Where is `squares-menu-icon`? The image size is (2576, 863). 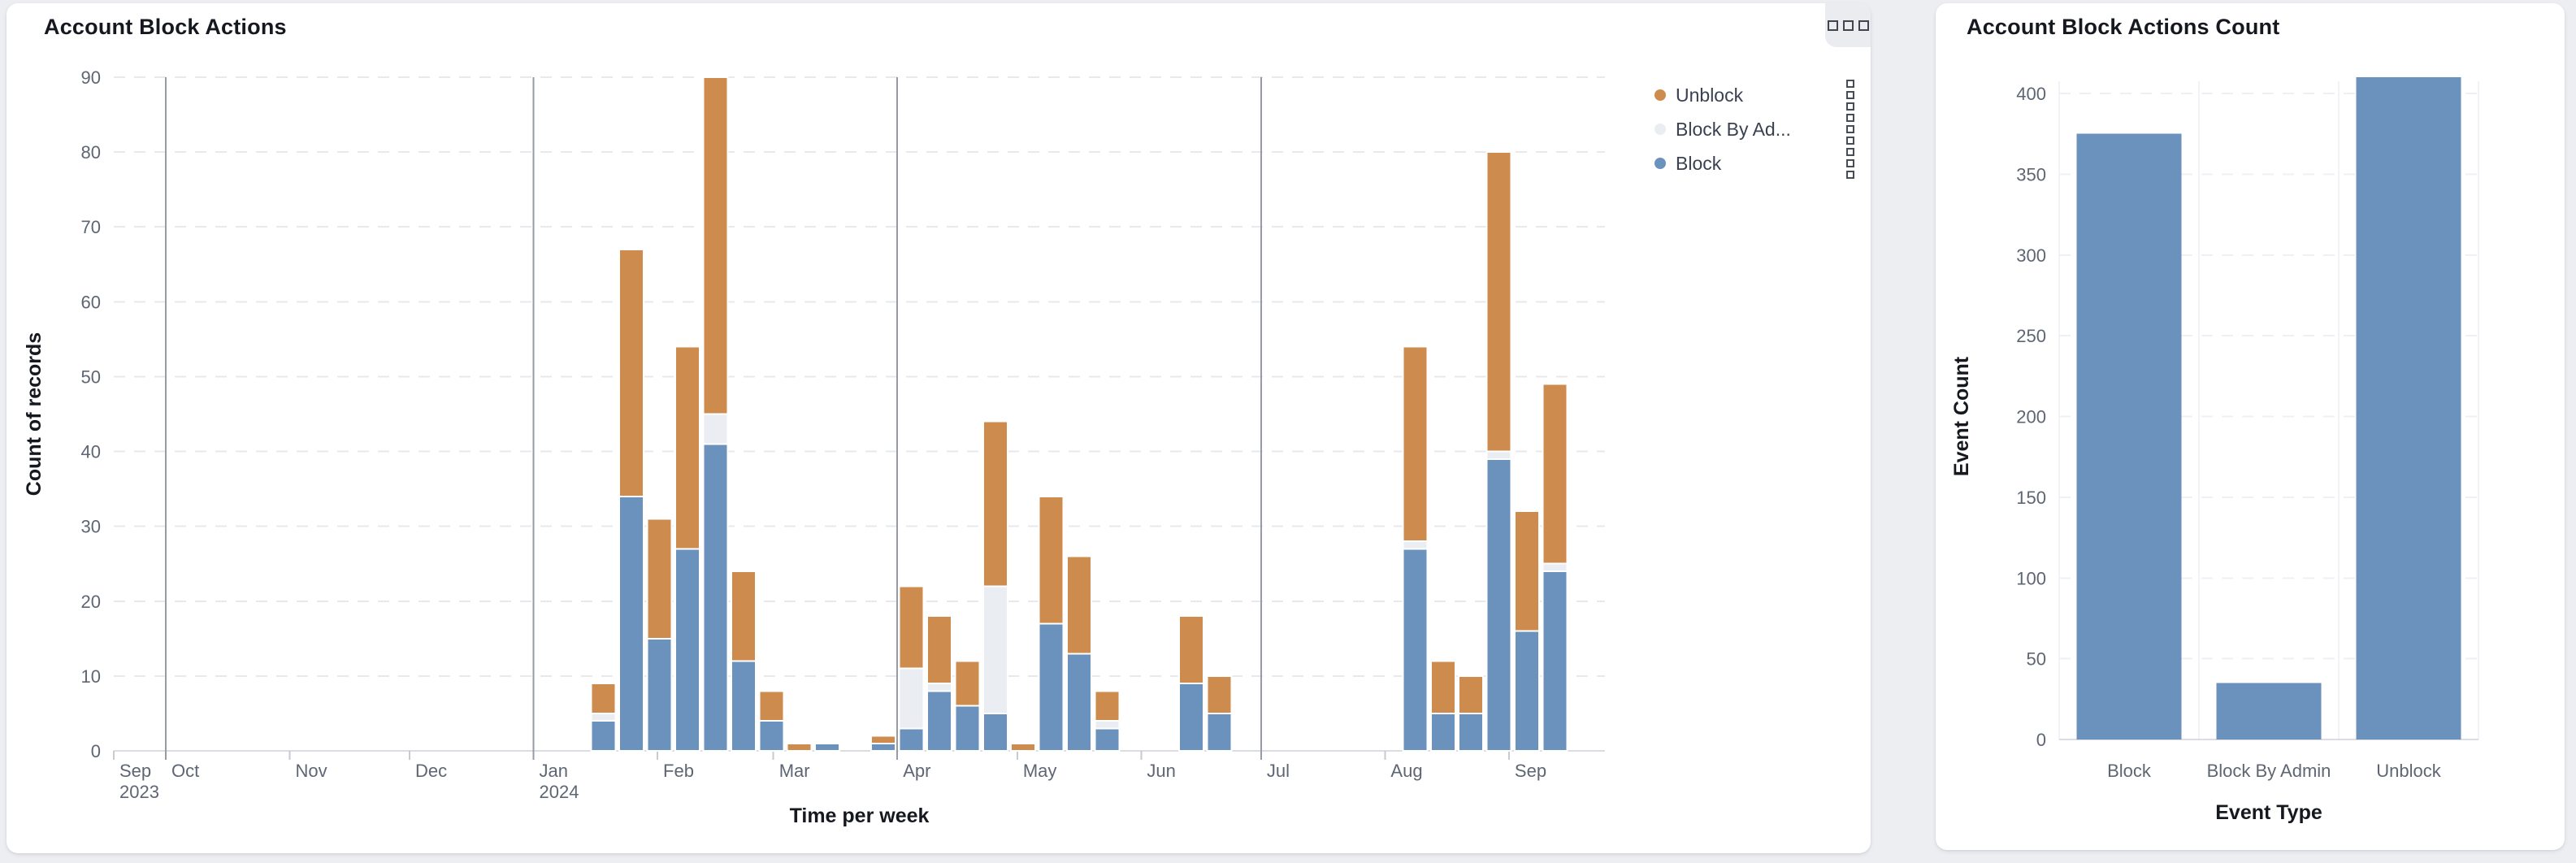 squares-menu-icon is located at coordinates (1848, 25).